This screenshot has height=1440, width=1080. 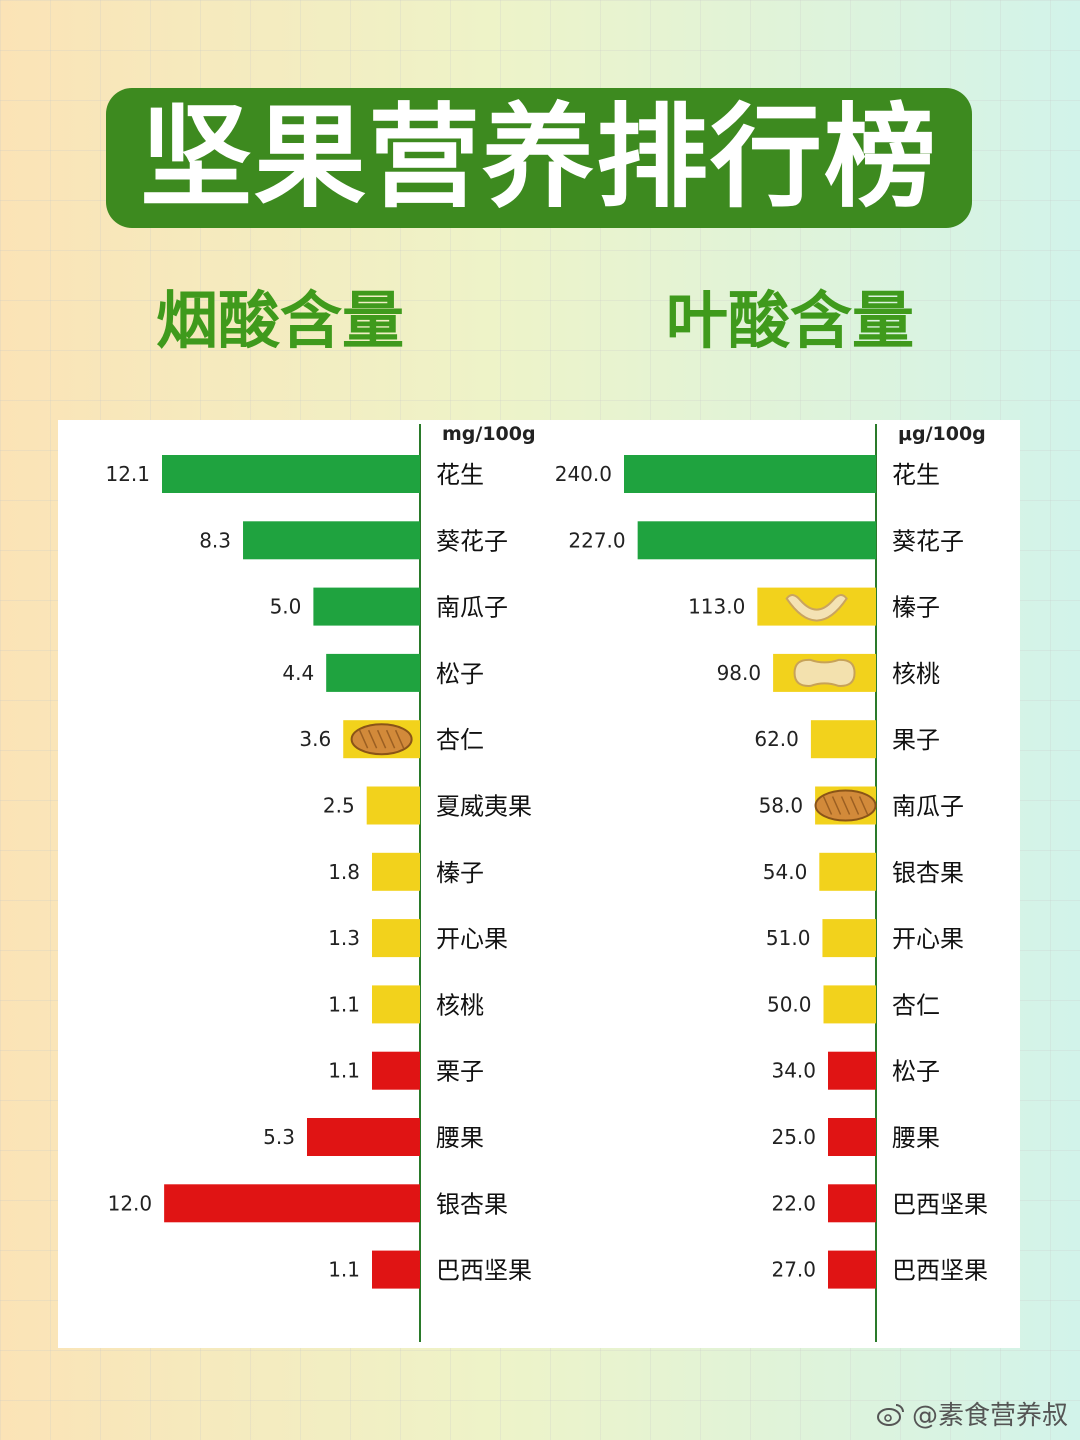 I want to click on chart1-value-label-4: 3.6, so click(x=315, y=739).